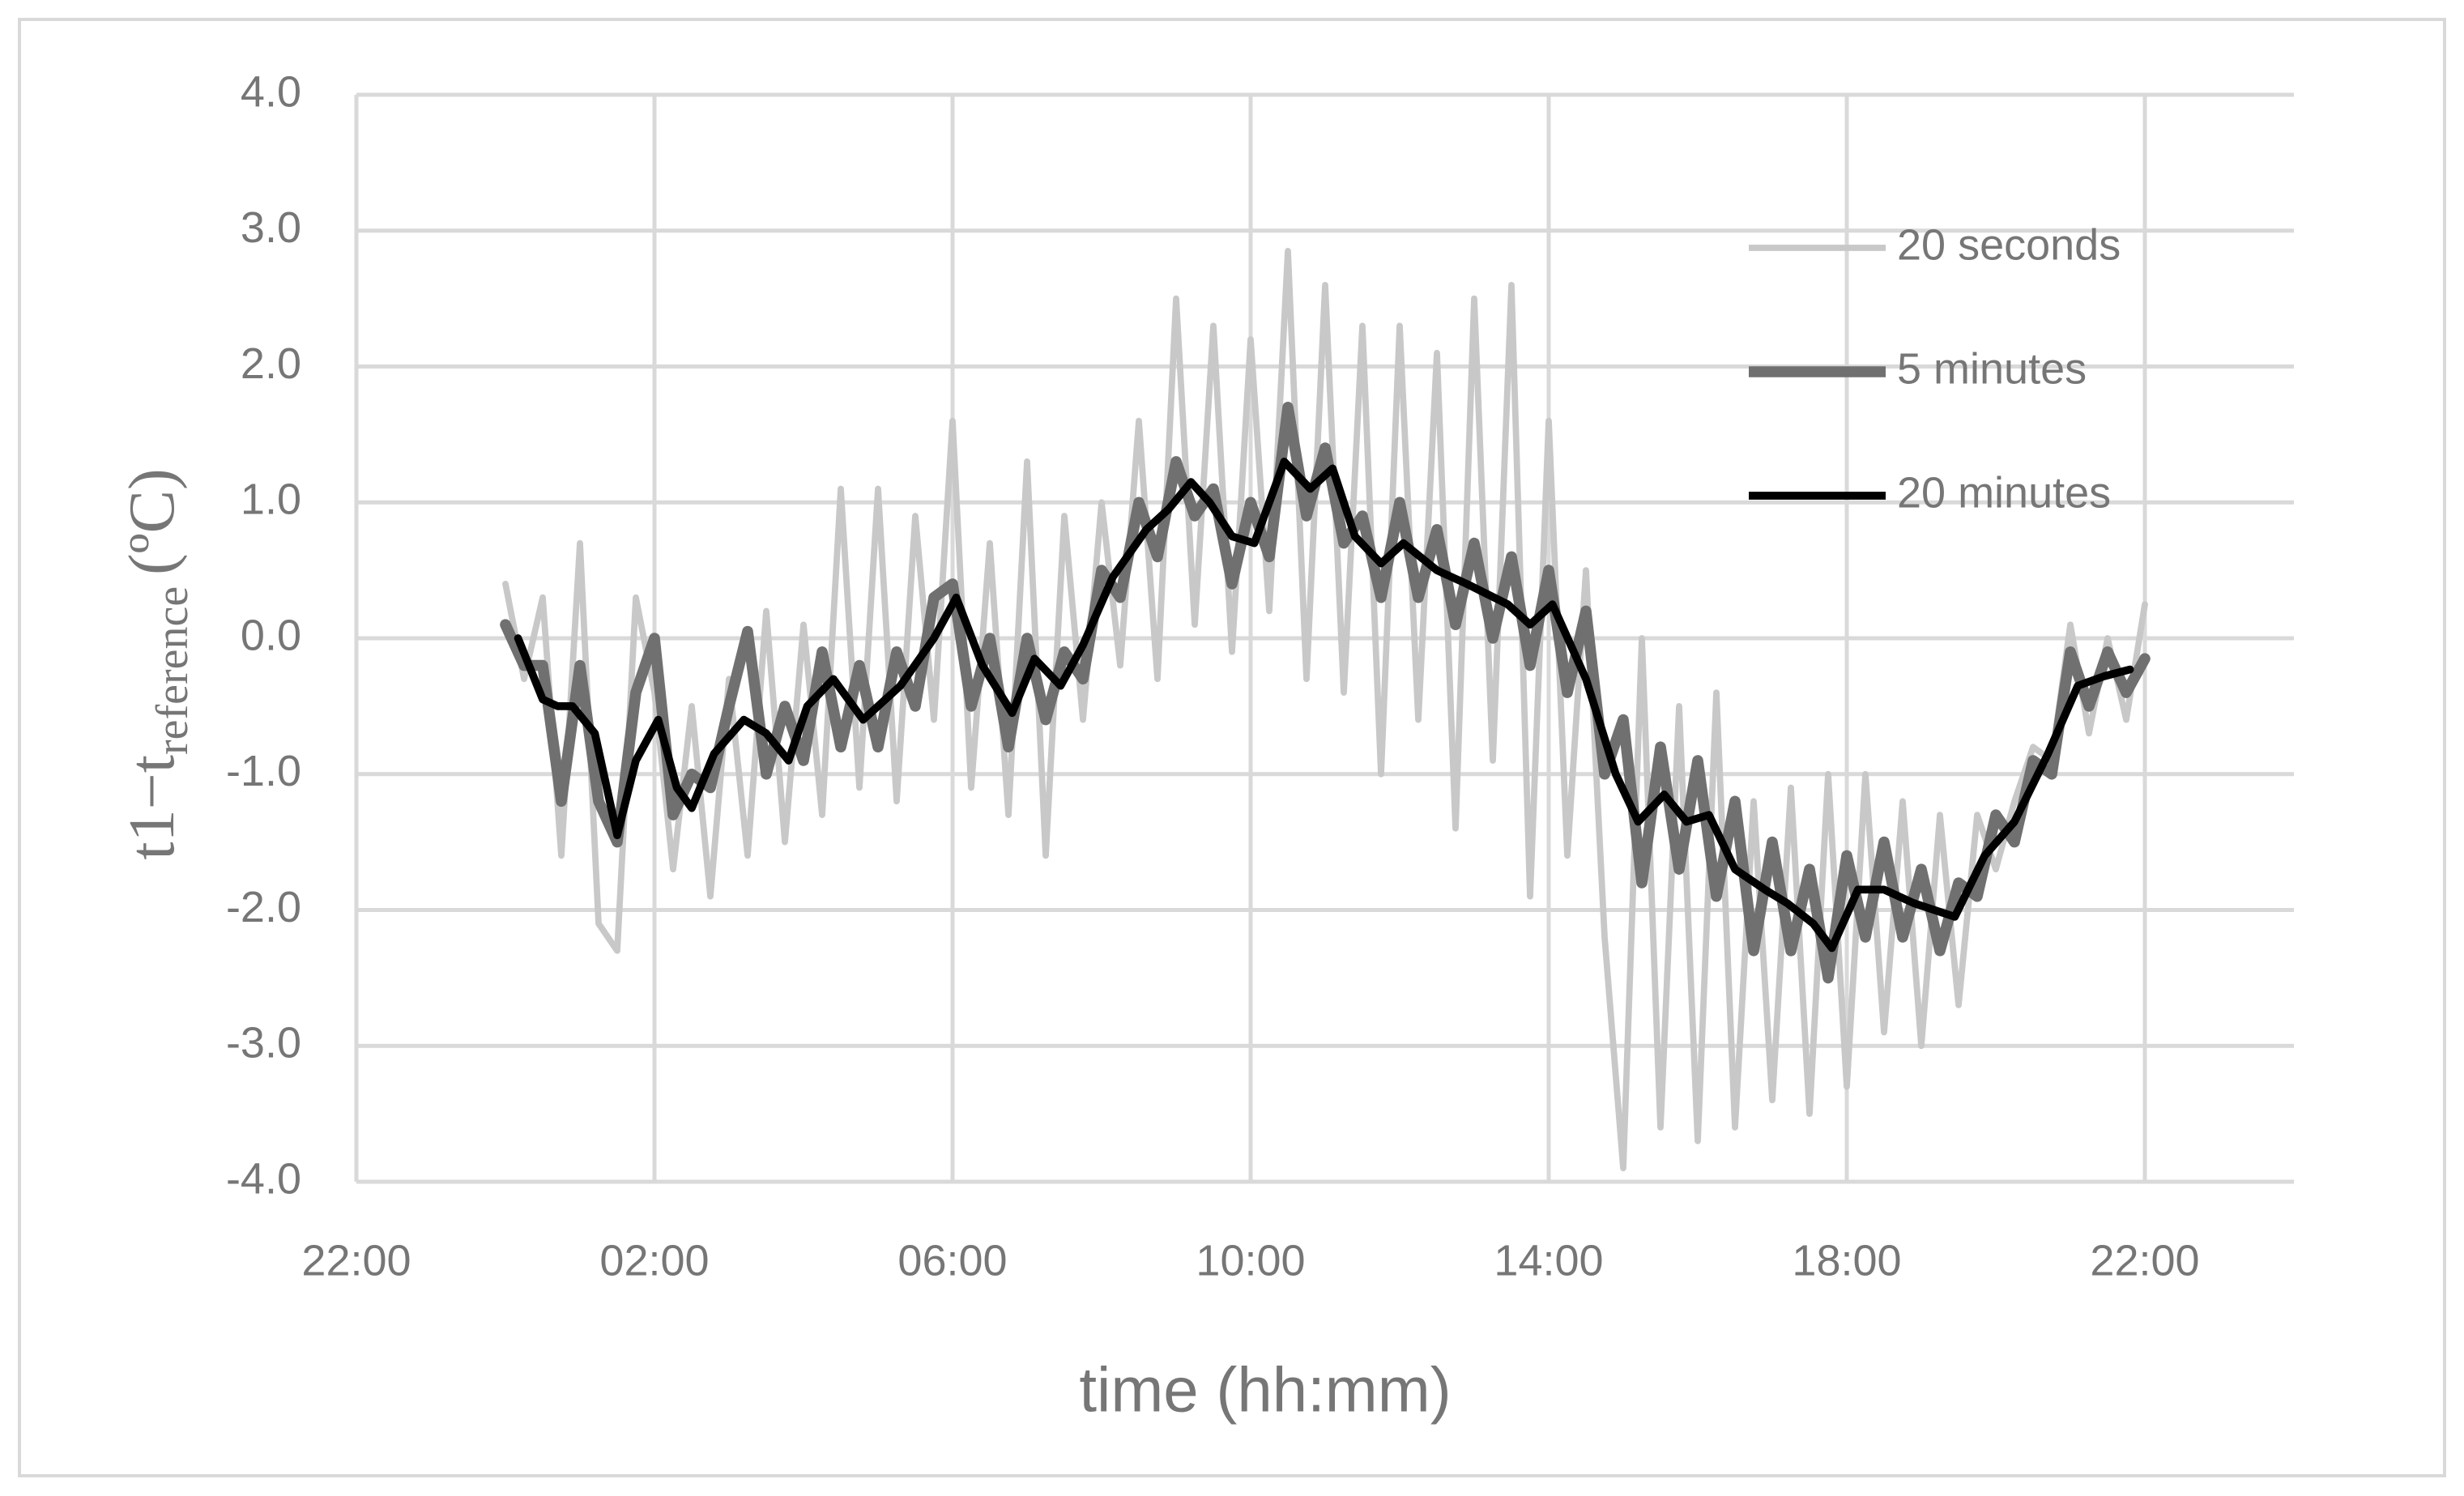 The height and width of the screenshot is (1496, 2464). What do you see at coordinates (263, 771) in the screenshot?
I see `y-tick-label: -1.0` at bounding box center [263, 771].